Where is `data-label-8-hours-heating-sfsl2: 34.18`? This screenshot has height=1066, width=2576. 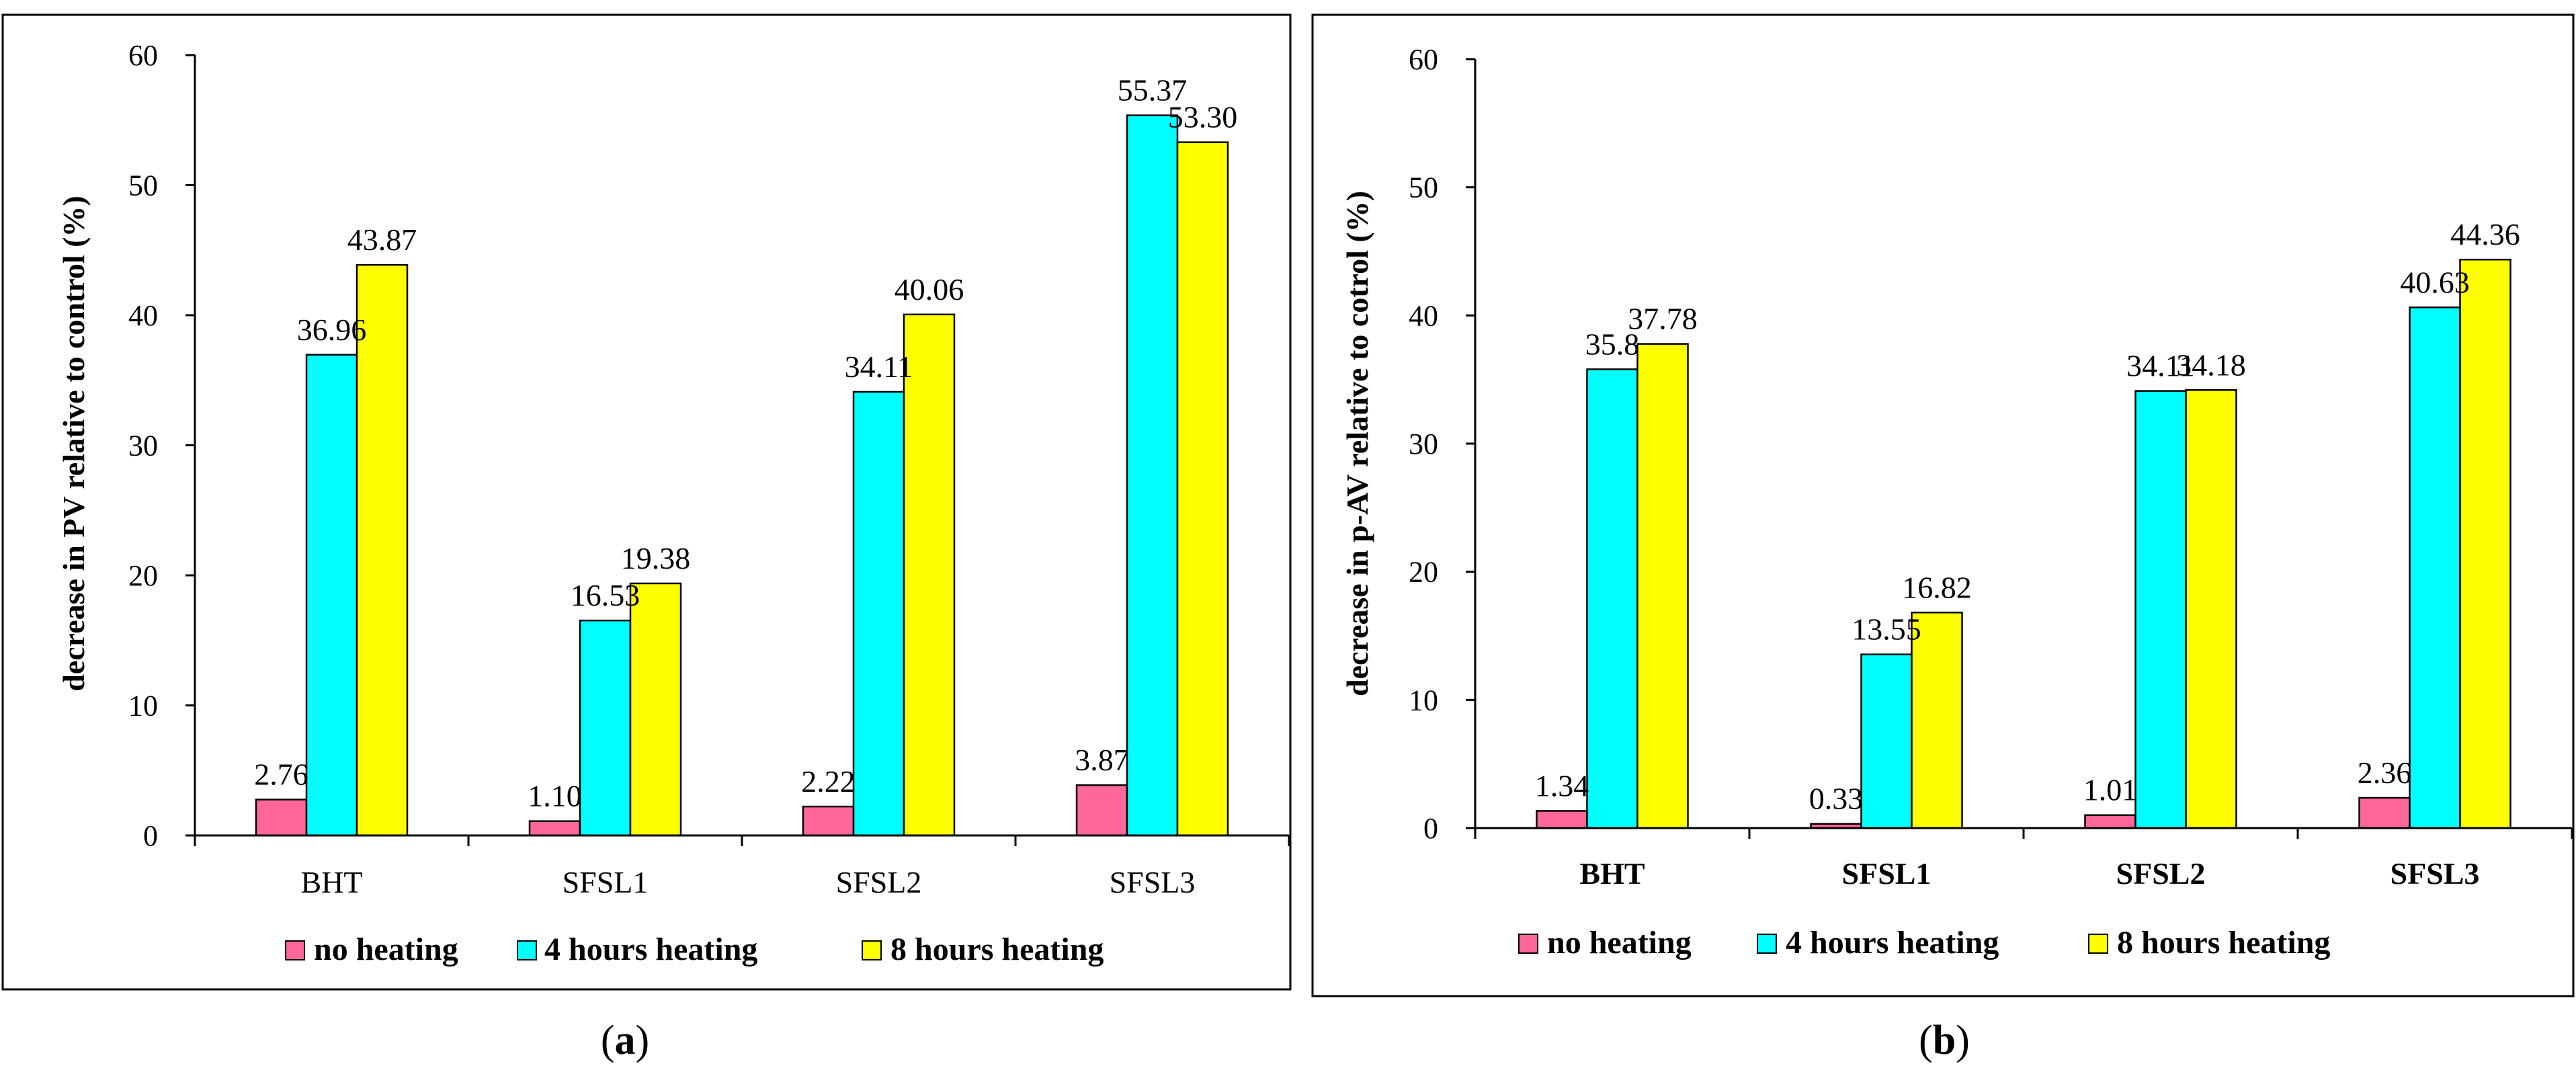 data-label-8-hours-heating-sfsl2: 34.18 is located at coordinates (2211, 364).